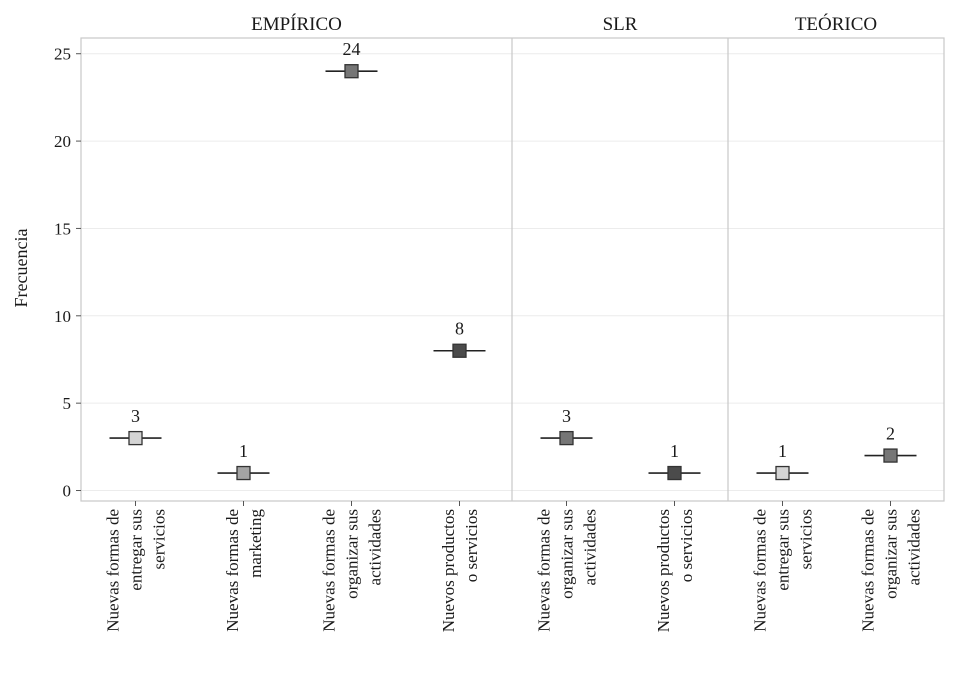 This screenshot has height=675, width=958. Describe the element at coordinates (255, 543) in the screenshot. I see `category-label-line: marketing` at that location.